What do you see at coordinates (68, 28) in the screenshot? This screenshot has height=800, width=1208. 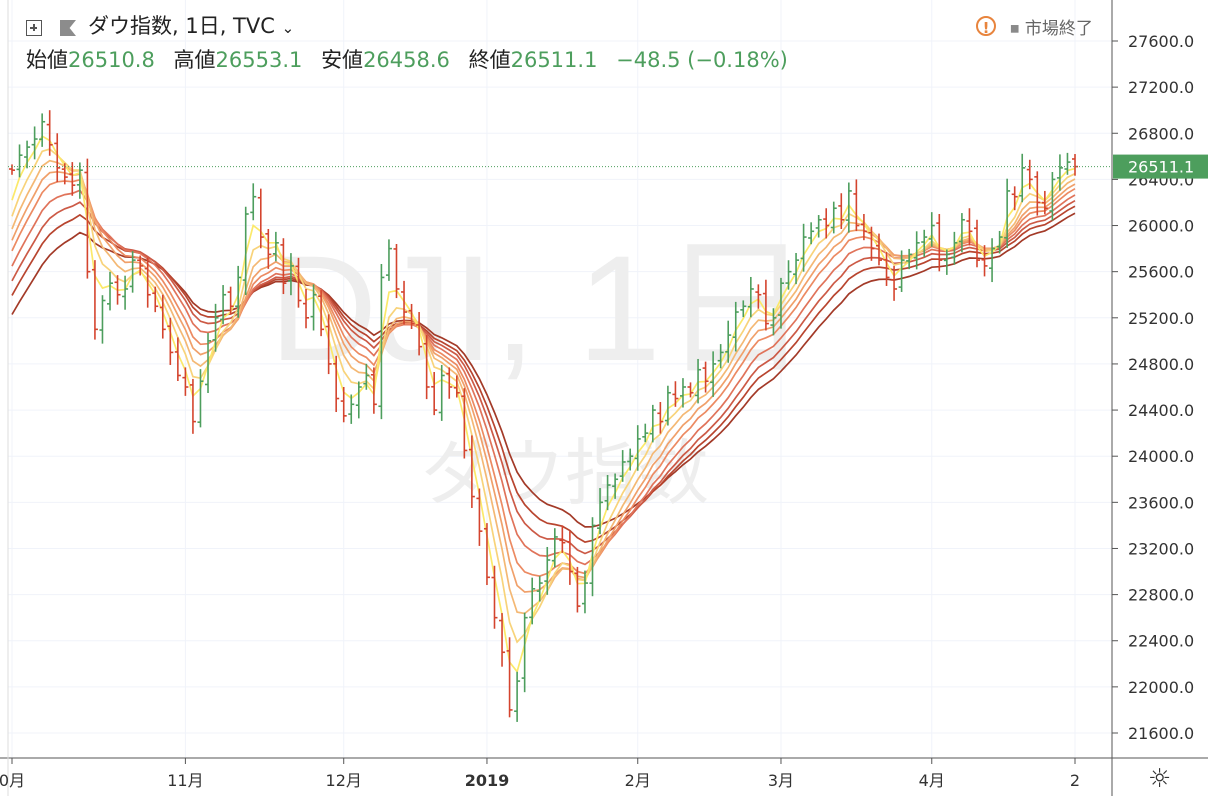 I see `flag-icon` at bounding box center [68, 28].